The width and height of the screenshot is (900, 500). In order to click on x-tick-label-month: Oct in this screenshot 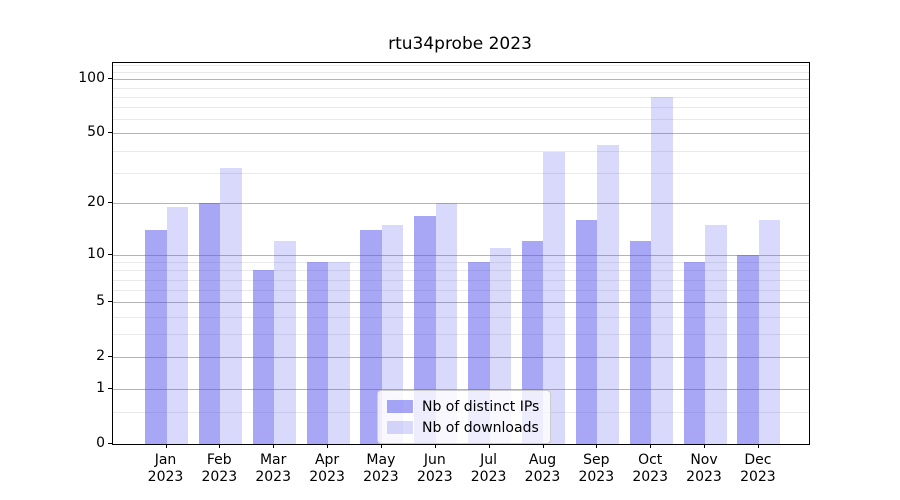, I will do `click(650, 460)`.